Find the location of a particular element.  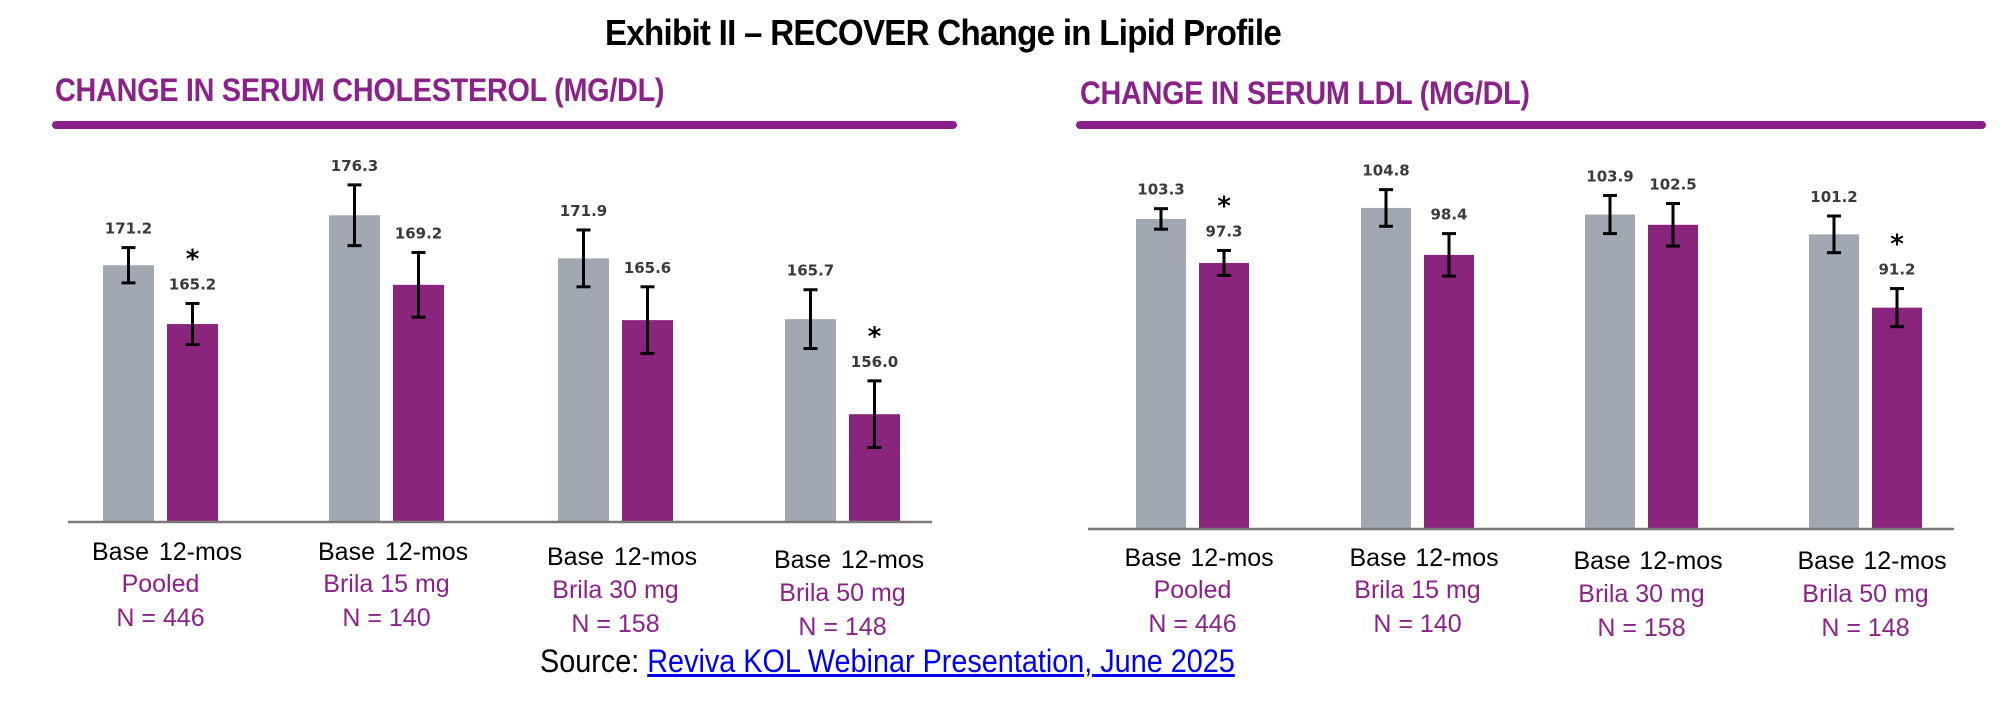

cholesterol-value-label: 165.7 is located at coordinates (810, 271).